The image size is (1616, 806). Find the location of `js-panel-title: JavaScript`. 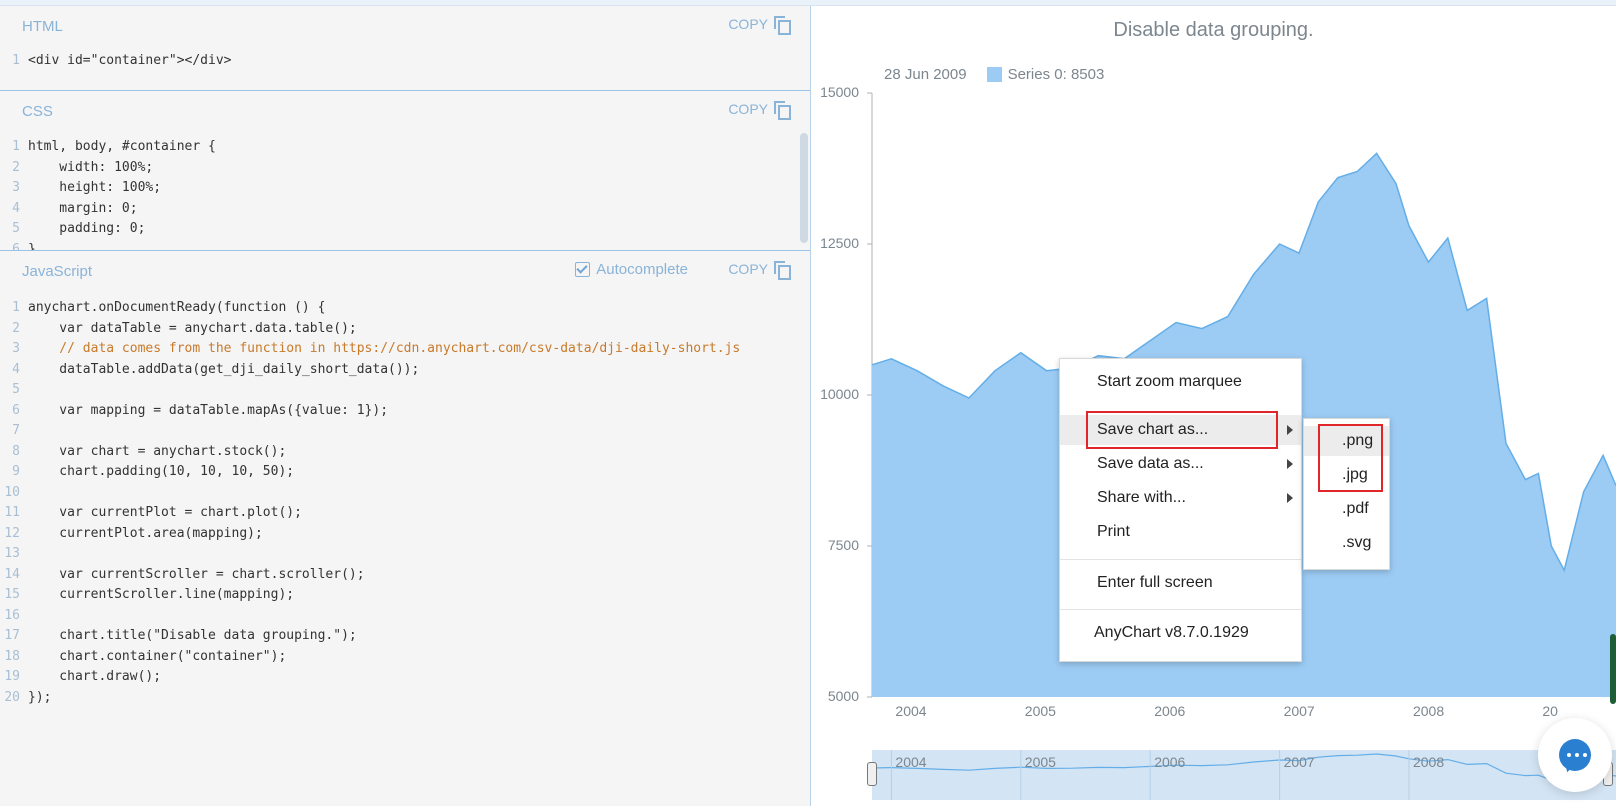

js-panel-title: JavaScript is located at coordinates (57, 271).